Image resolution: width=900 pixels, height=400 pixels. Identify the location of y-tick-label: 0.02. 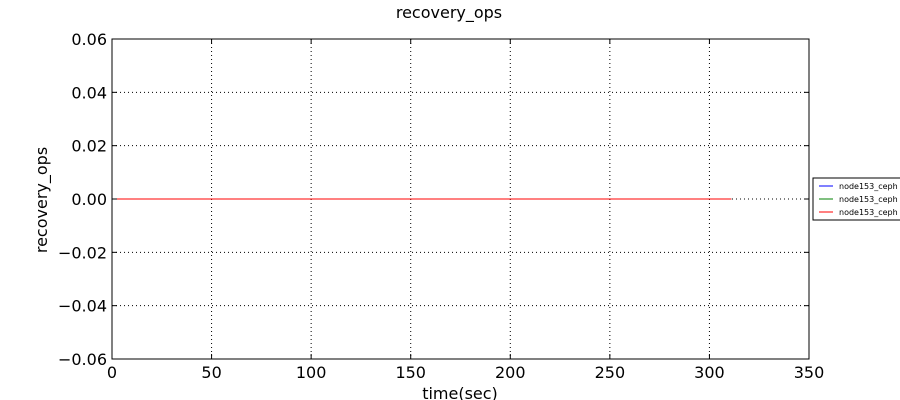
(89, 146).